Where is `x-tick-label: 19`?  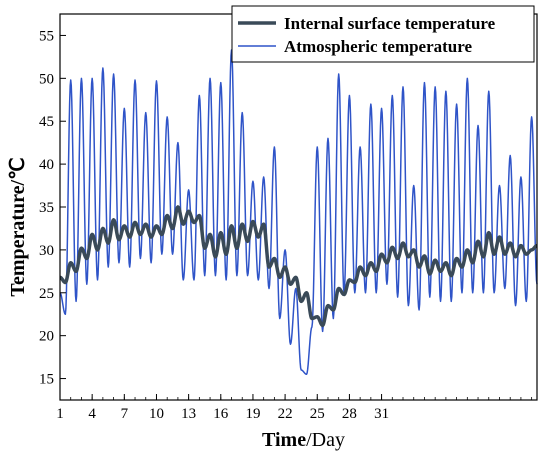 x-tick-label: 19 is located at coordinates (252, 414).